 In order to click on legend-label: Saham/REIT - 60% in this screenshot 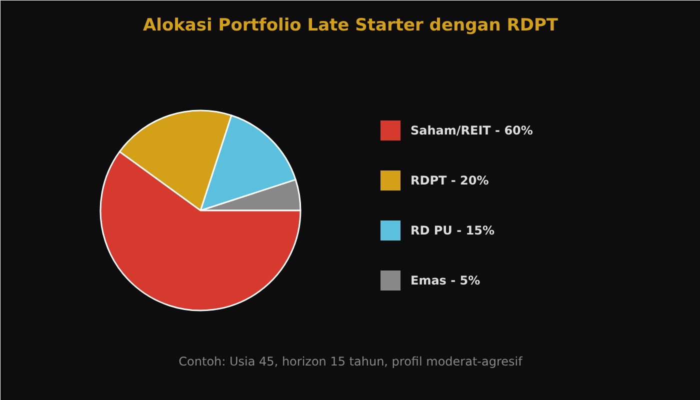, I will do `click(471, 131)`.